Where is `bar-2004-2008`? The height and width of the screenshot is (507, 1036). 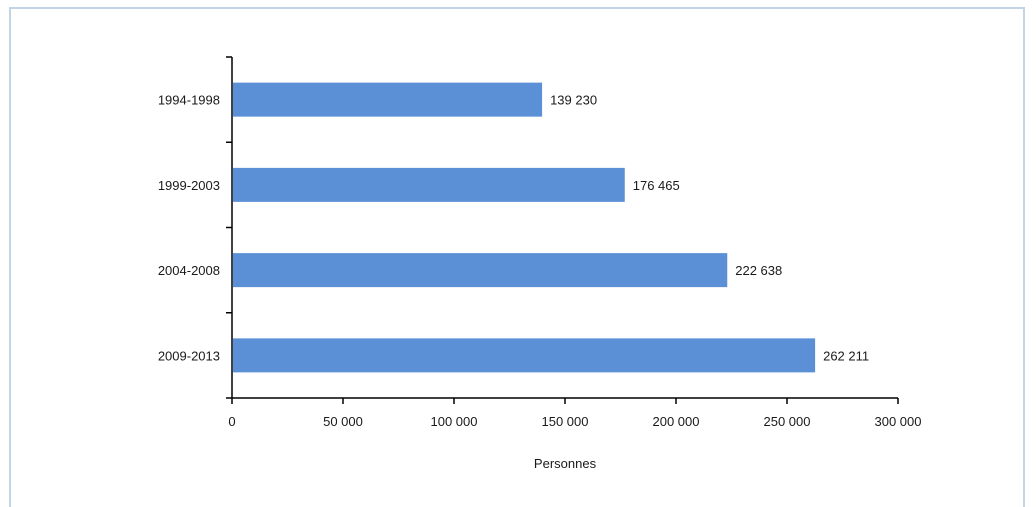
bar-2004-2008 is located at coordinates (480, 270).